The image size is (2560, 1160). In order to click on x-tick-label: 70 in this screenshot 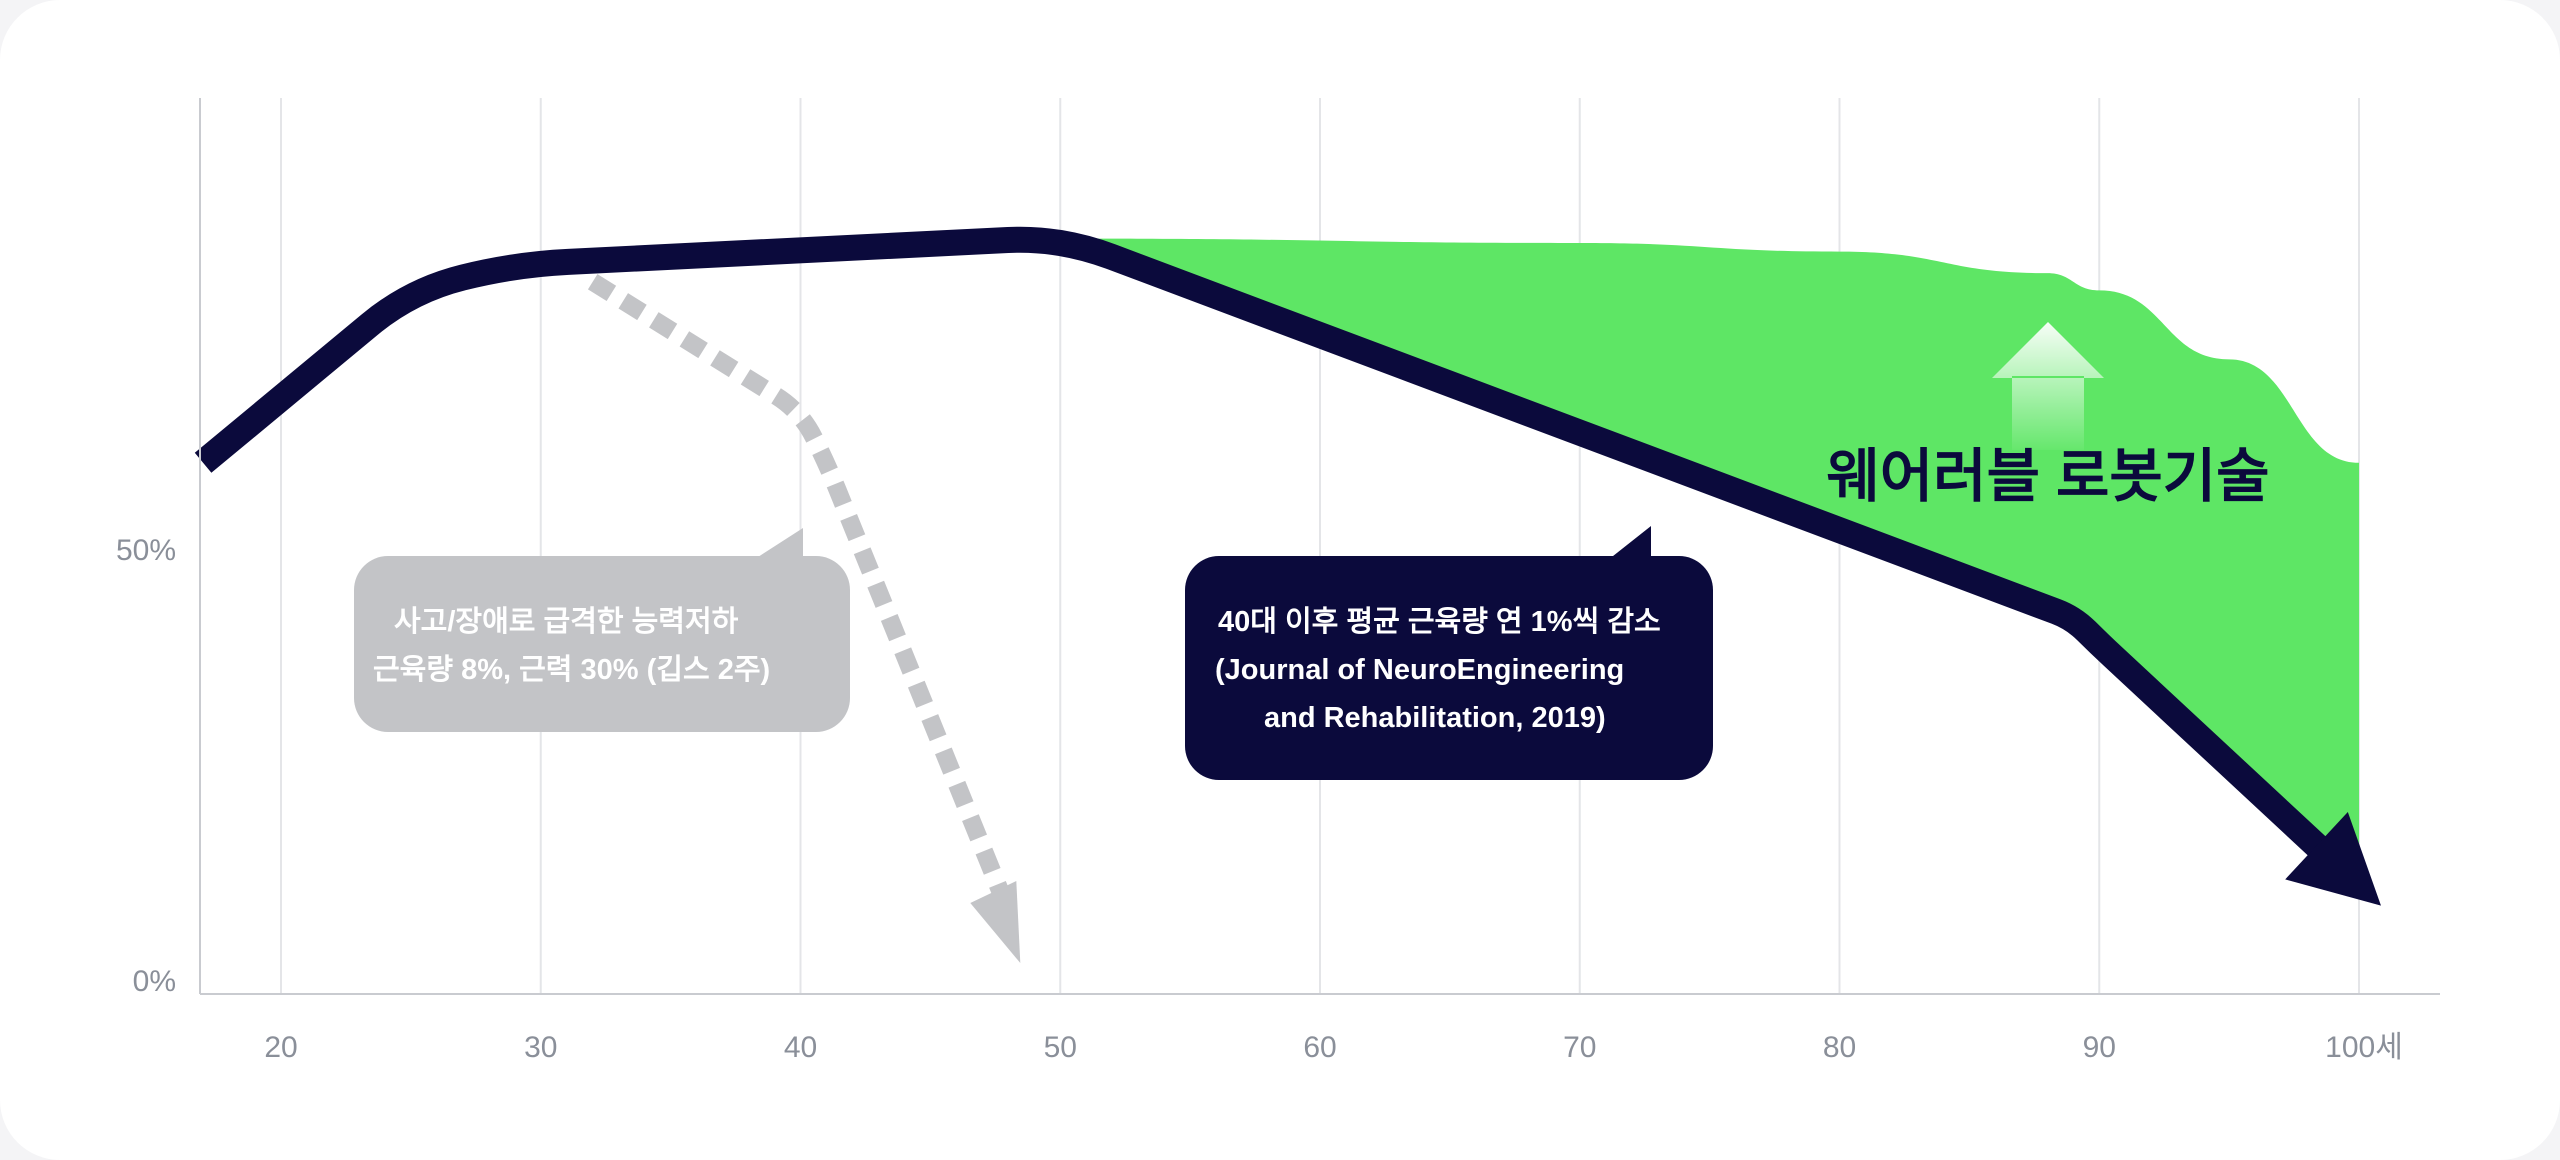, I will do `click(1579, 1047)`.